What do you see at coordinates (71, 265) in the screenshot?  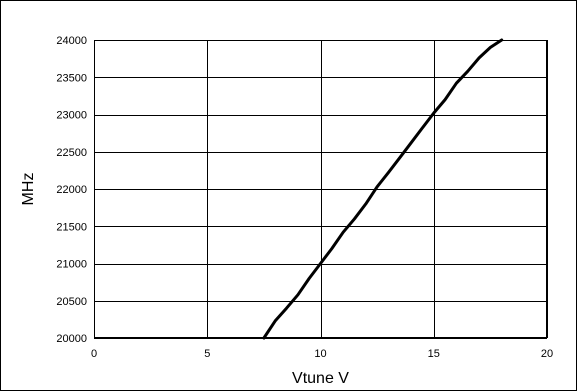 I see `y-tick-label: 21000` at bounding box center [71, 265].